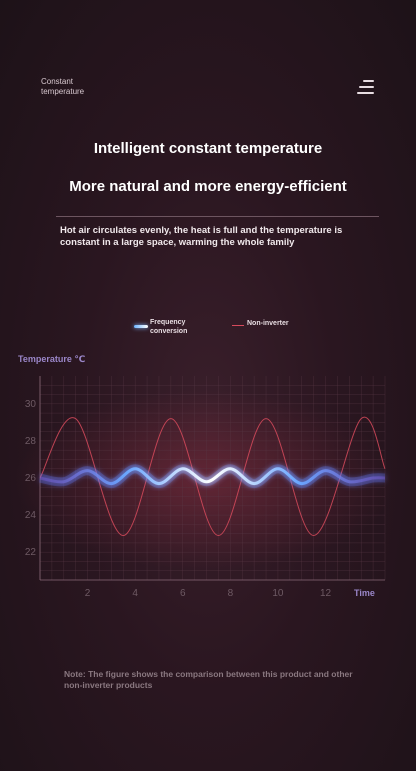  I want to click on legend-frequency-line-2: conversion, so click(169, 331).